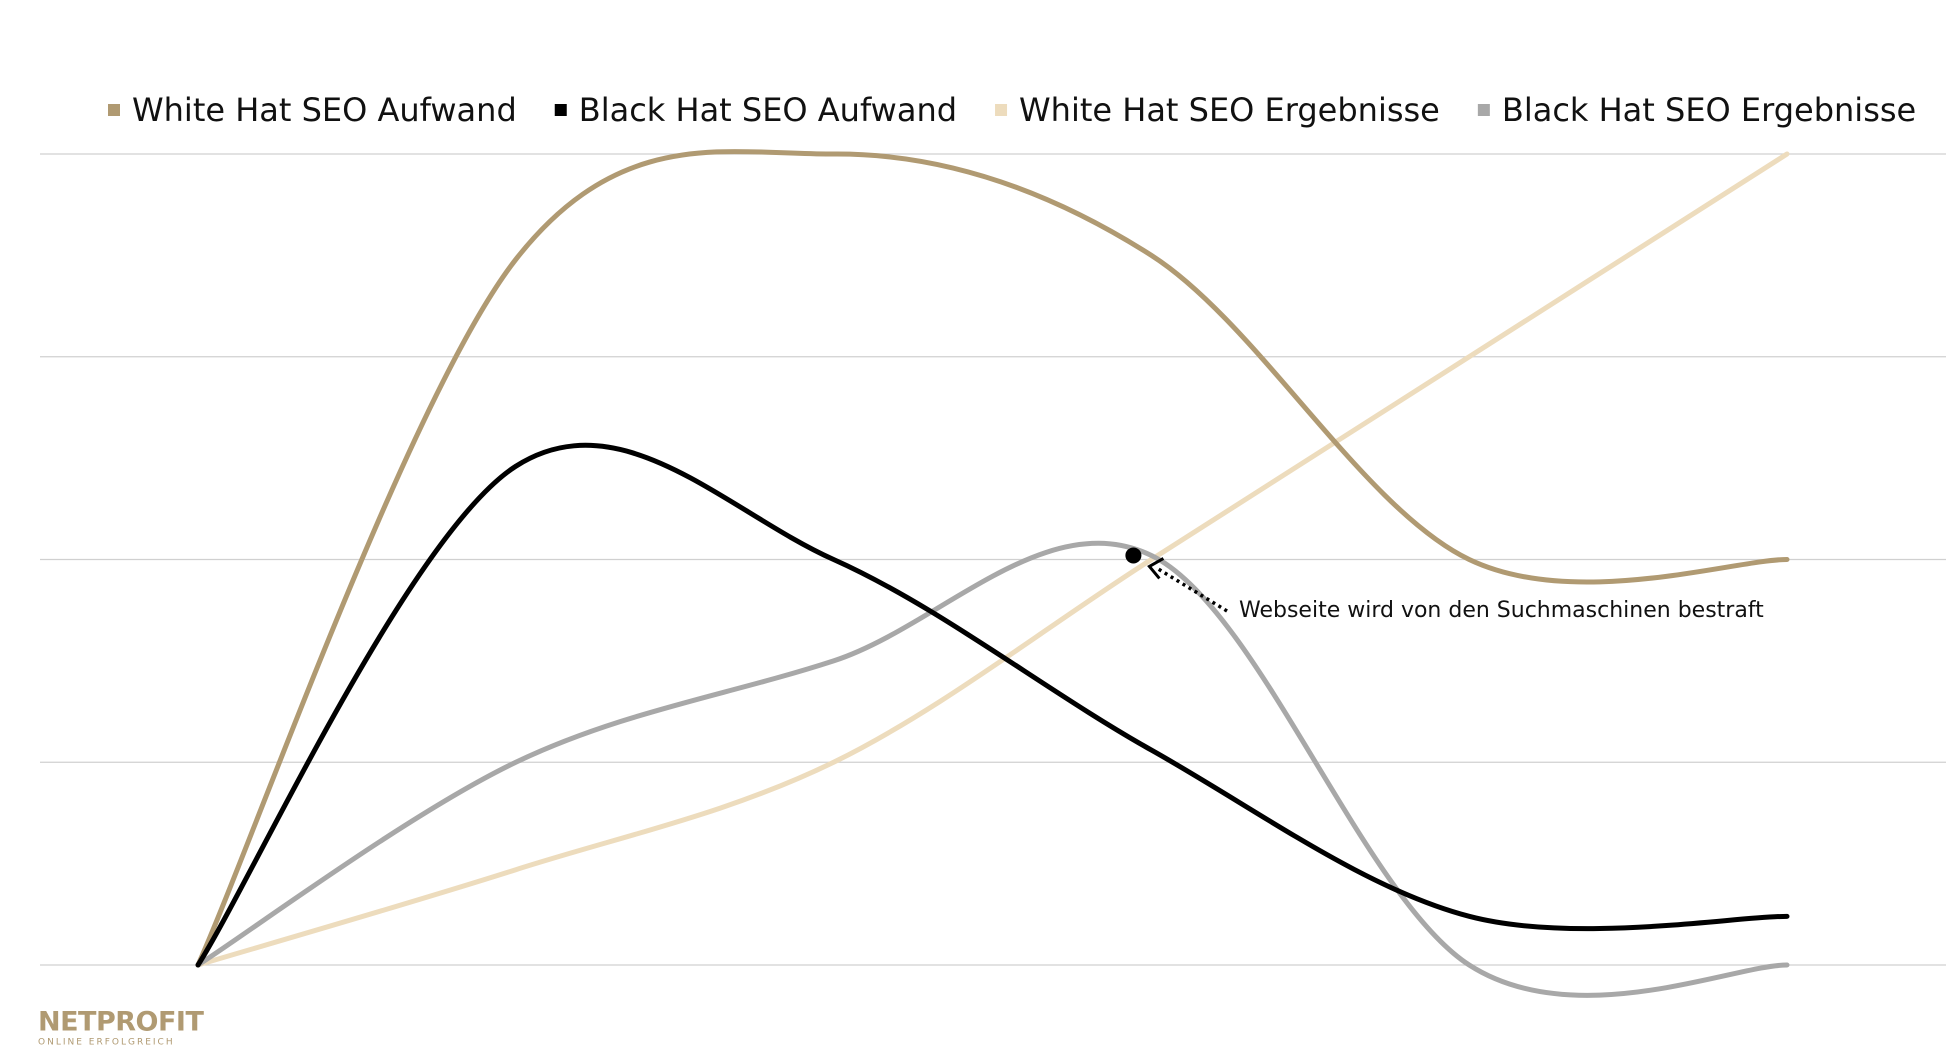 The width and height of the screenshot is (1946, 1062). I want to click on annotation-dot, so click(1133, 555).